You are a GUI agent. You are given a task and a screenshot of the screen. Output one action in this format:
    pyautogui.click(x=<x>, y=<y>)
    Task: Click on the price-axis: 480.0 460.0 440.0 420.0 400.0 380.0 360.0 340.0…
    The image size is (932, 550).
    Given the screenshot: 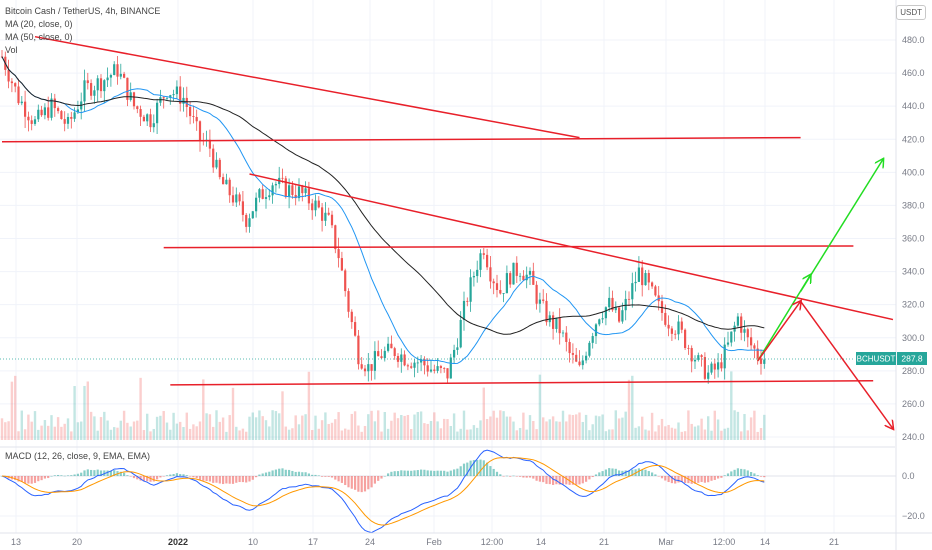 What is the action you would take?
    pyautogui.click(x=913, y=278)
    